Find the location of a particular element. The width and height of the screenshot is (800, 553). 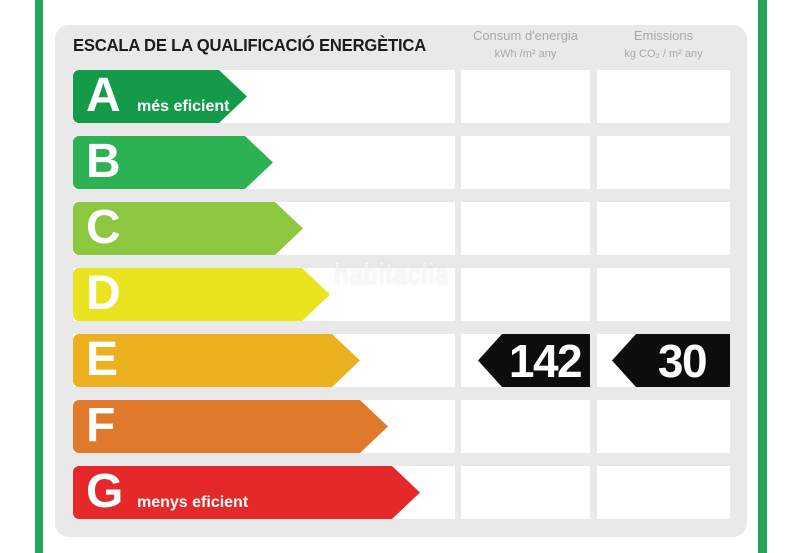

grade-letter: A is located at coordinates (103, 95).